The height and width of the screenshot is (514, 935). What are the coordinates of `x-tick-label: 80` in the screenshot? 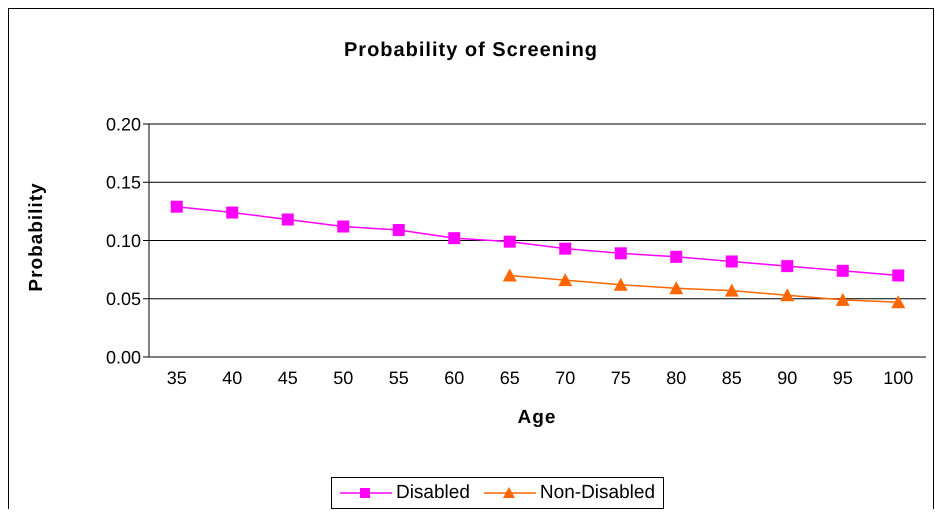 It's located at (676, 378).